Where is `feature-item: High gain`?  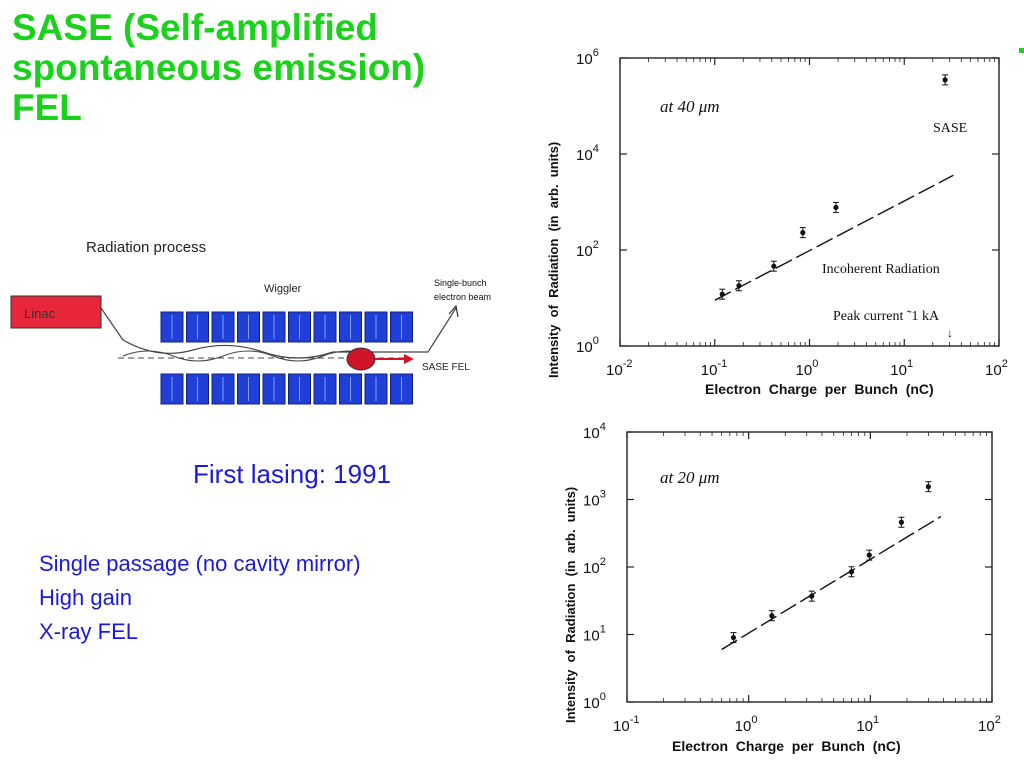 feature-item: High gain is located at coordinates (85, 597).